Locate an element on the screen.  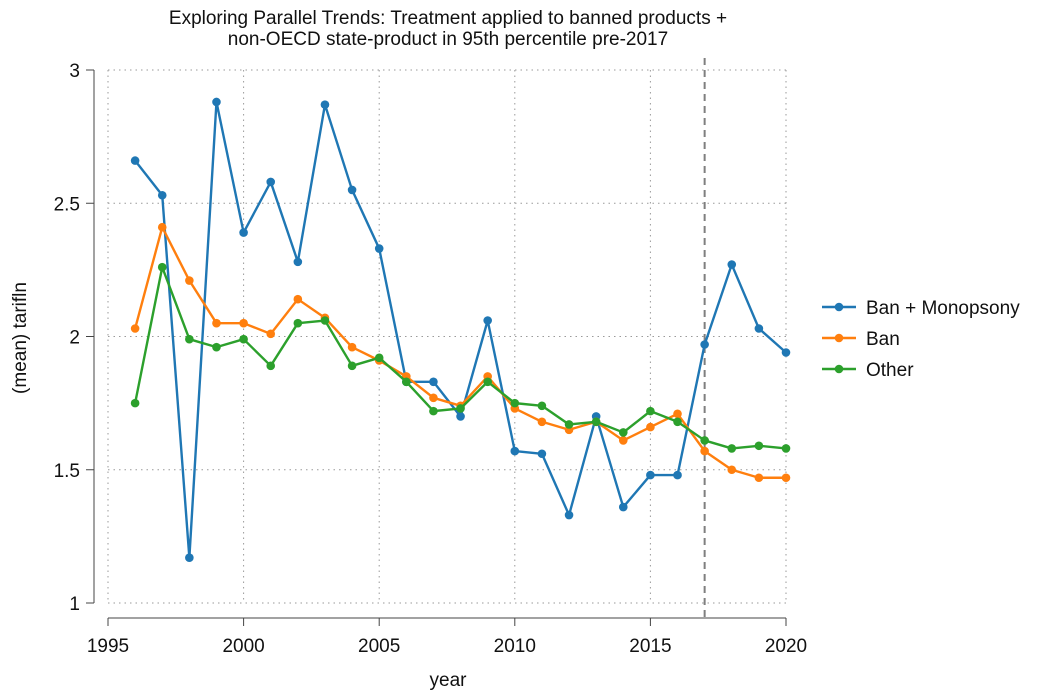
legend-item-other: Other is located at coordinates (868, 370).